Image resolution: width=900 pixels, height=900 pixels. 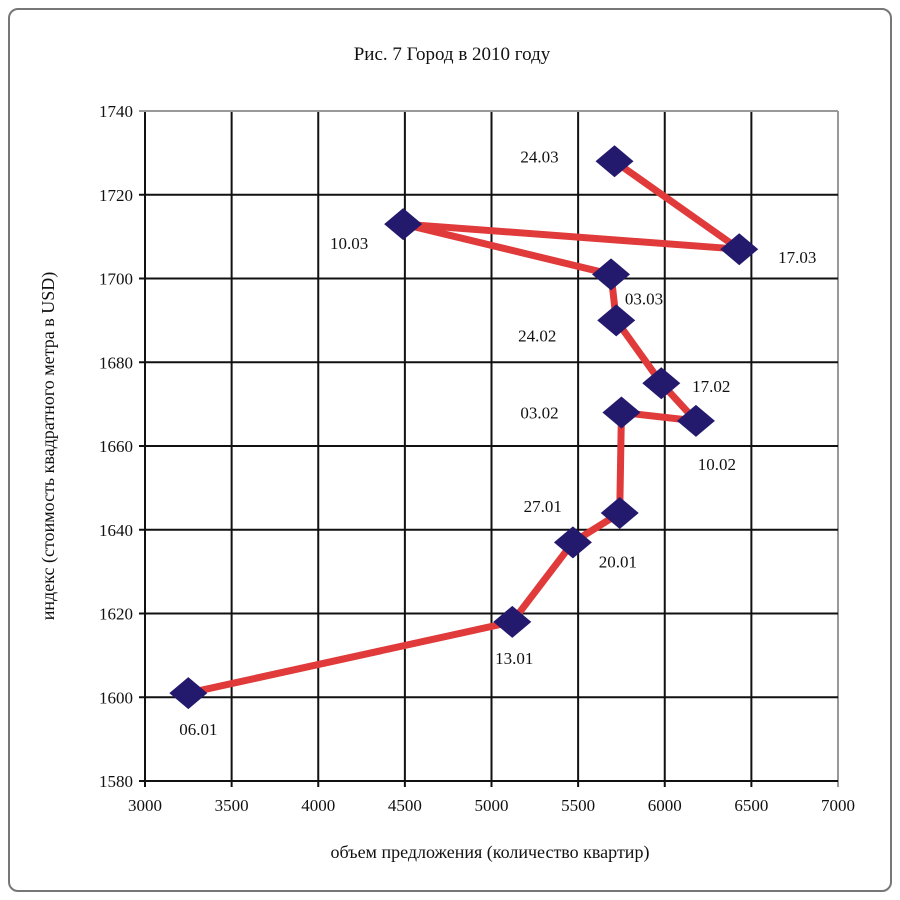 What do you see at coordinates (711, 386) in the screenshot?
I see `data-label: 17.02` at bounding box center [711, 386].